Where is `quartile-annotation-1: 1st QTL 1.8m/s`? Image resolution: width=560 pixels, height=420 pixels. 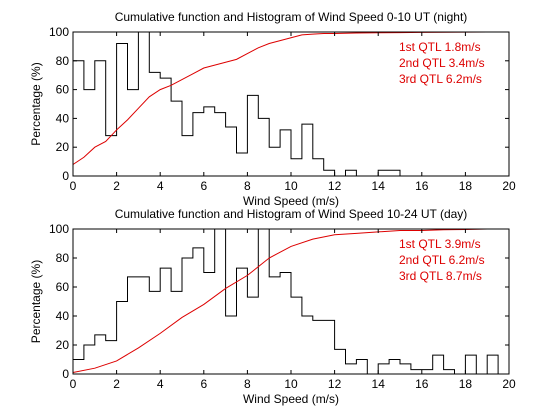
quartile-annotation-1: 1st QTL 1.8m/s is located at coordinates (440, 47).